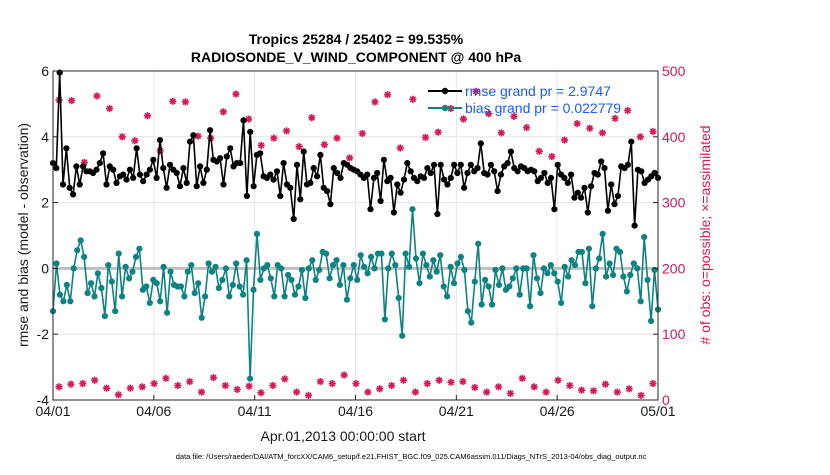 This screenshot has width=830, height=475. What do you see at coordinates (45, 268) in the screenshot?
I see `y-tick-label-left: 0` at bounding box center [45, 268].